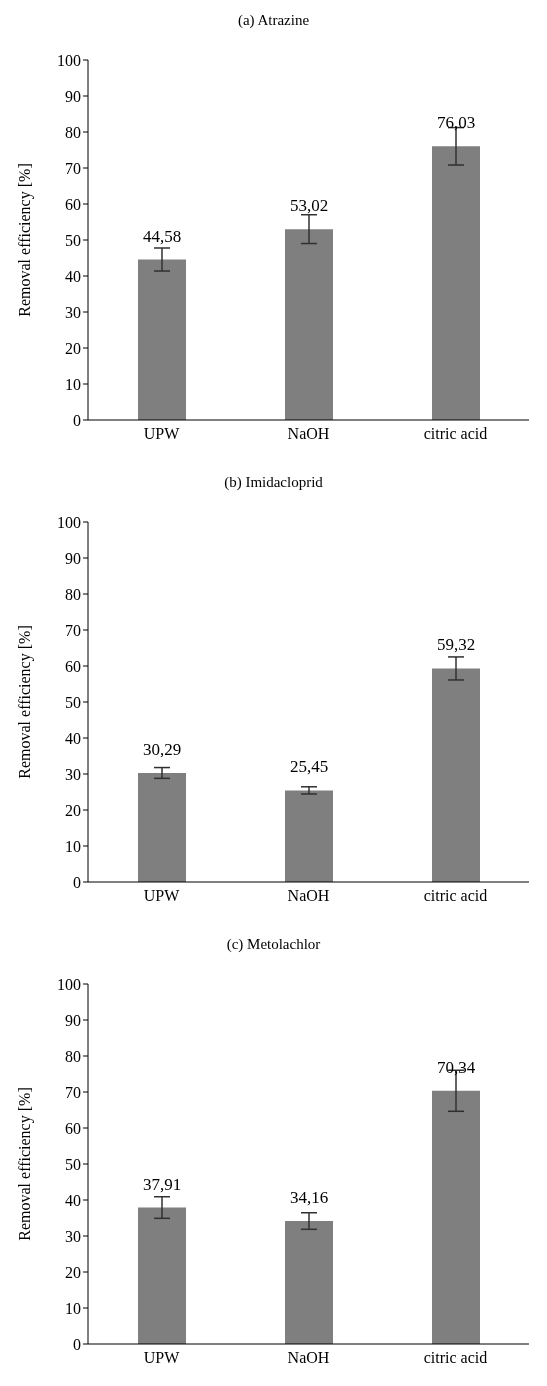  Describe the element at coordinates (456, 645) in the screenshot. I see `data-label: 59,32` at that location.